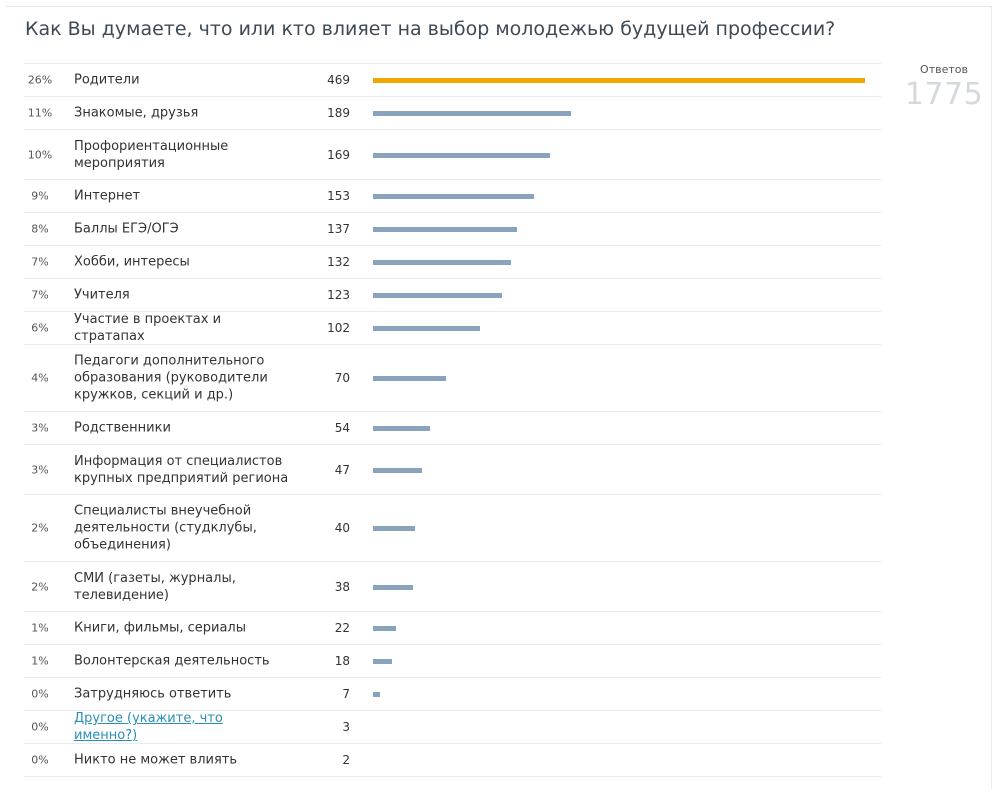  I want to click on result-row: 7% Хобби, интересы 132, so click(452, 262).